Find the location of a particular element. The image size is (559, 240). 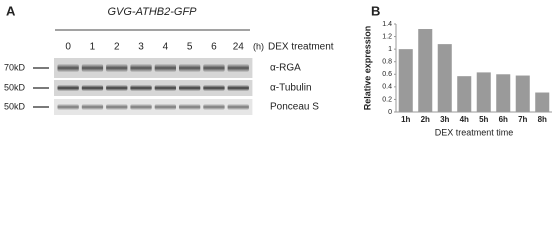

treatment-label: DEX treatment is located at coordinates (301, 47).